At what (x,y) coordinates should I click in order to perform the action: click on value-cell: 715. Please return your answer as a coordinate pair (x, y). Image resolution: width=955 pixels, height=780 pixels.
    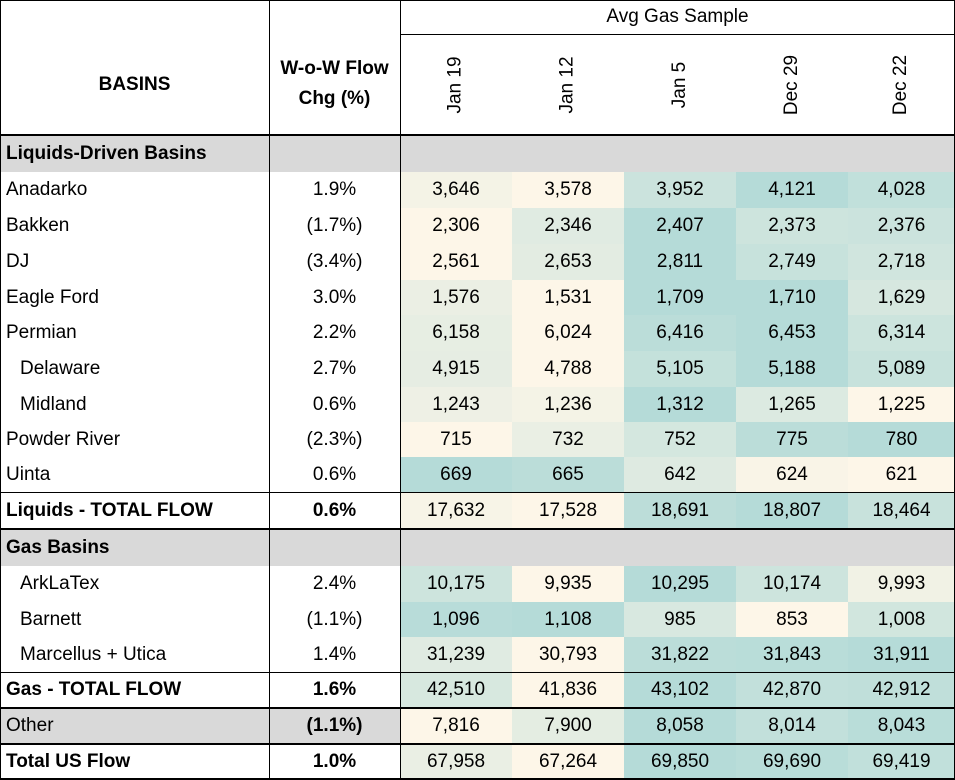
    Looking at the image, I should click on (456, 439).